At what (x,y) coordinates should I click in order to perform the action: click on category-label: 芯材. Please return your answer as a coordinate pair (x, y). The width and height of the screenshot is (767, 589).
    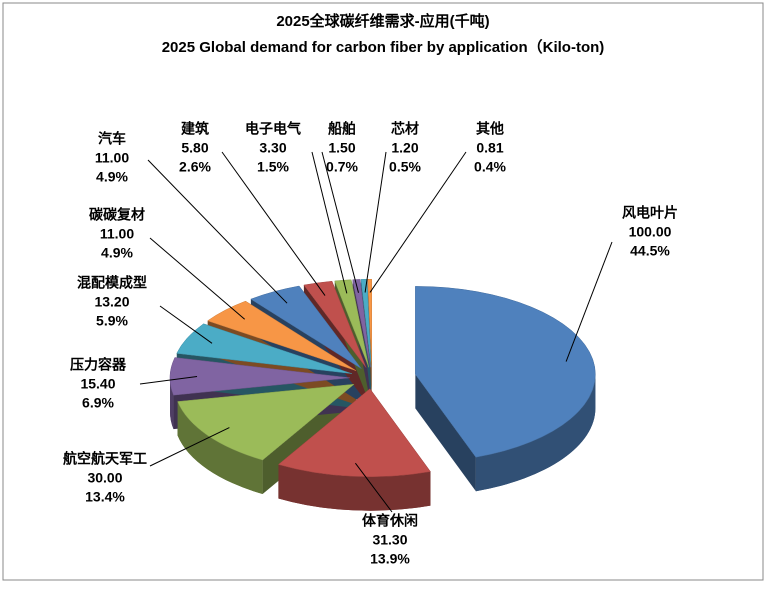
    Looking at the image, I should click on (405, 129).